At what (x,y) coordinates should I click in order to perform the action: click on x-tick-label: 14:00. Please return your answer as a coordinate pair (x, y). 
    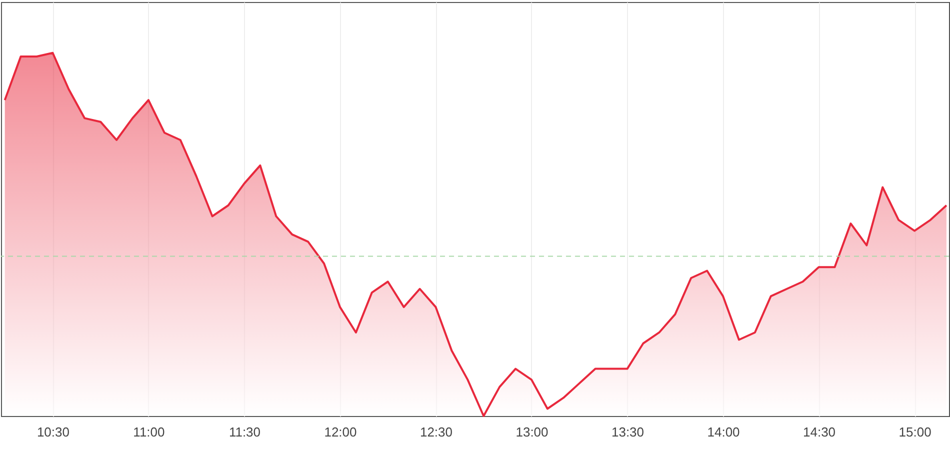
    Looking at the image, I should click on (723, 432).